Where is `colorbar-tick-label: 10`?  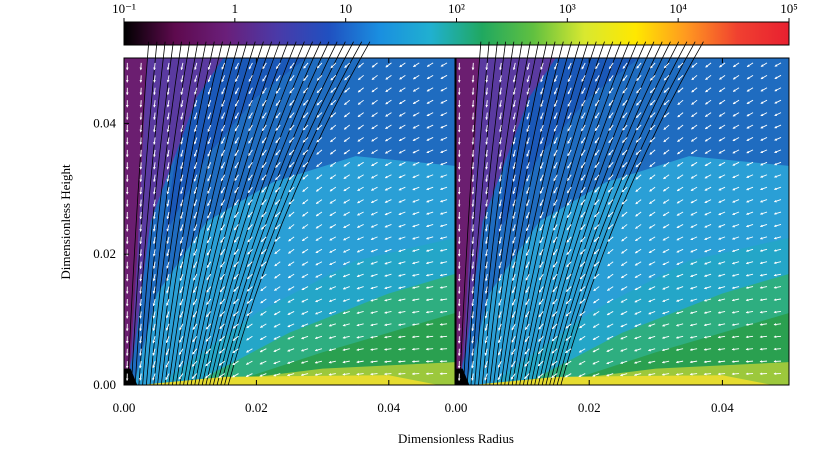
colorbar-tick-label: 10 is located at coordinates (345, 8).